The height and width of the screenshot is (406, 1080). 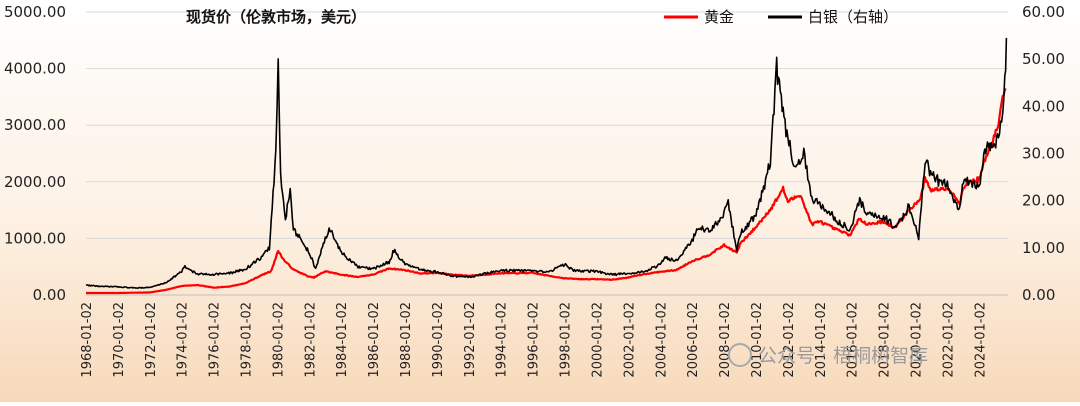 What do you see at coordinates (276, 17) in the screenshot?
I see `chart-title: 现货价（伦敦市场，美元）` at bounding box center [276, 17].